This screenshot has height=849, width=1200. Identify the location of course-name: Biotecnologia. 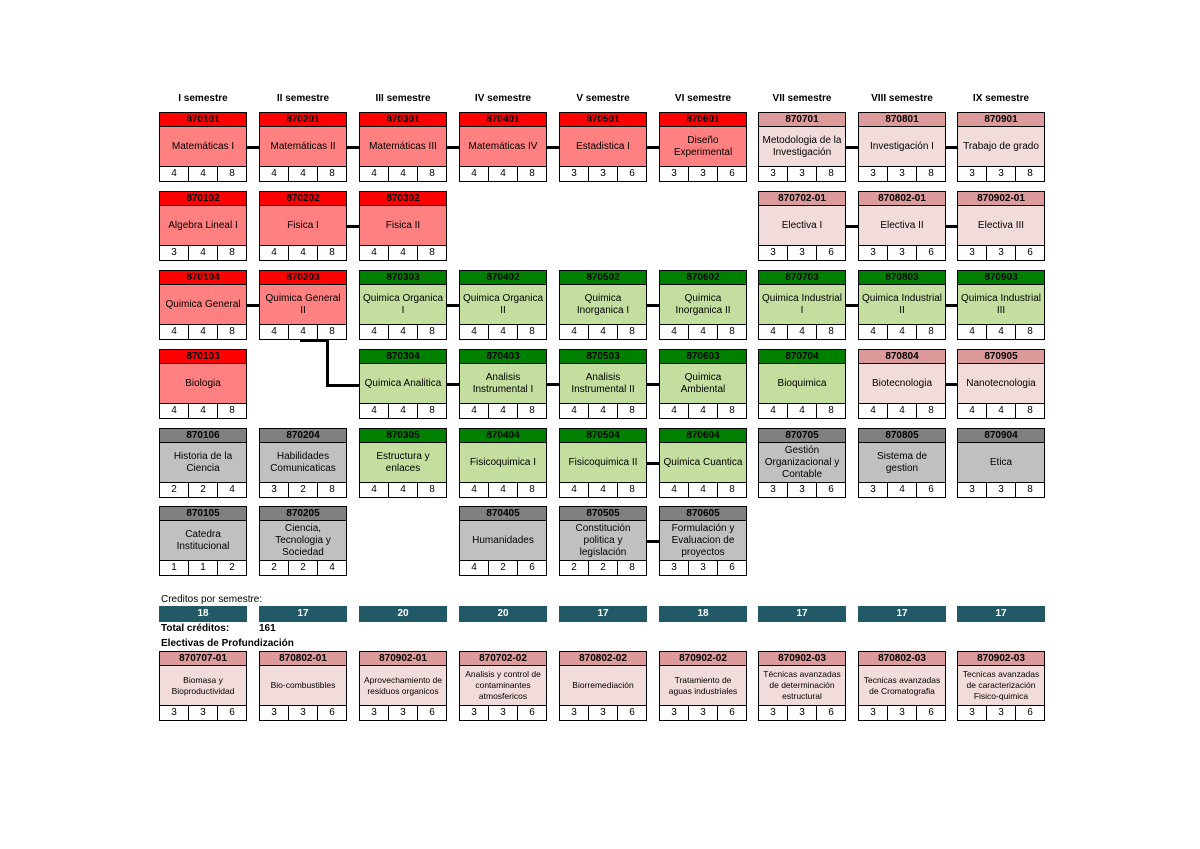
(902, 383).